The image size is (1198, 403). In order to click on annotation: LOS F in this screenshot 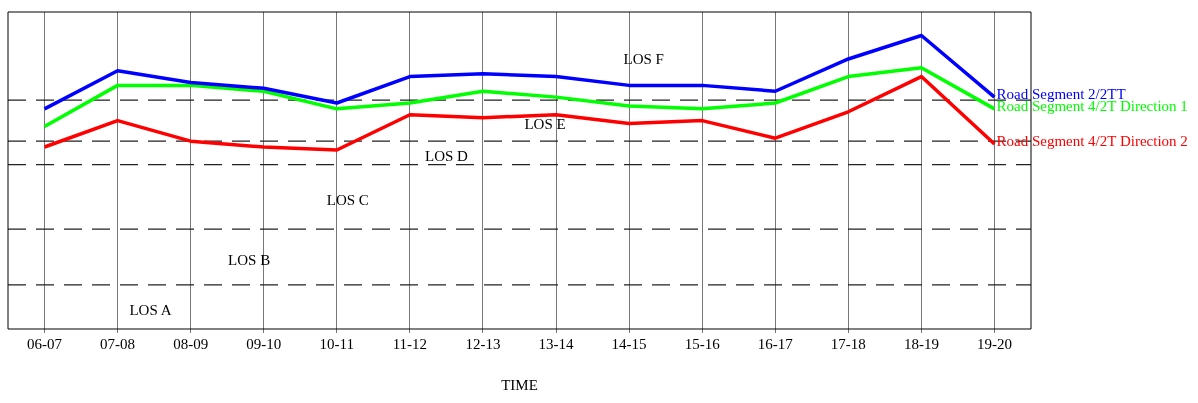, I will do `click(643, 58)`.